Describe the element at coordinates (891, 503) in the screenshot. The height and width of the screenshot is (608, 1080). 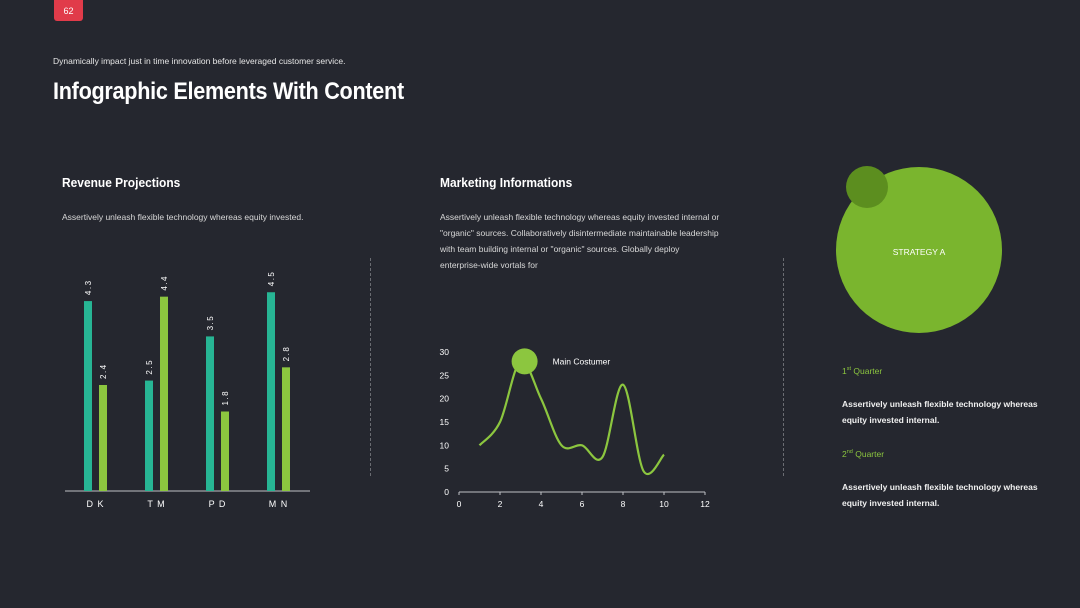
I see `quarter-2-text-line: equity invested internal.` at that location.